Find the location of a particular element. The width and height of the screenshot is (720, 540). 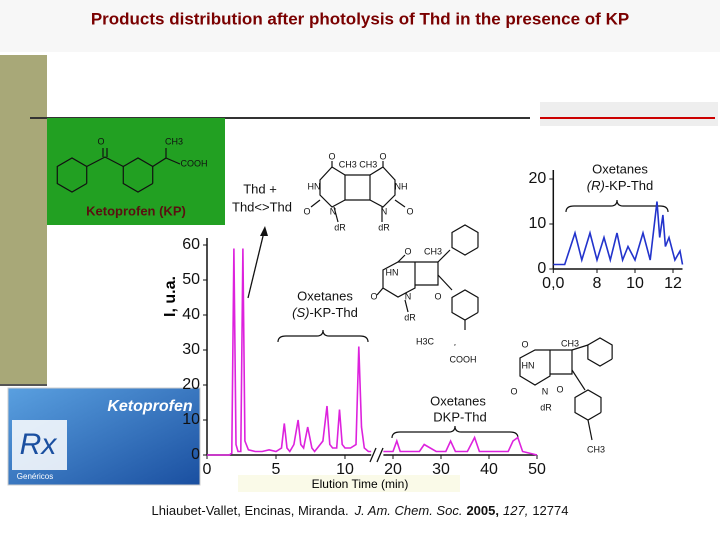

x-tick-label: 30 is located at coordinates (441, 469).